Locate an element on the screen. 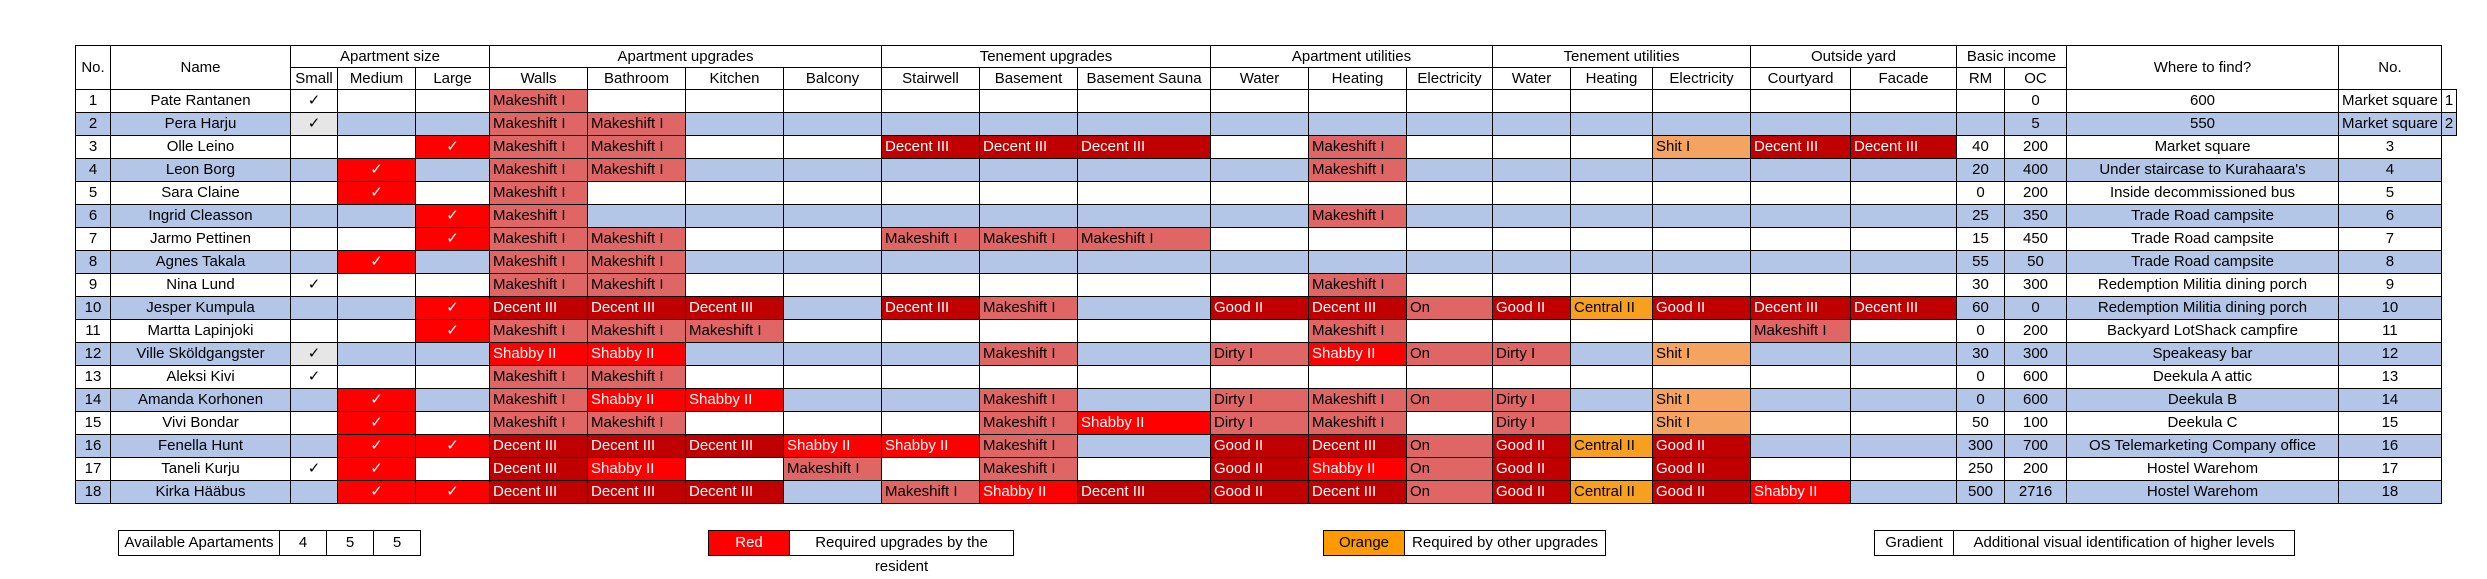 The image size is (2487, 579). row-number-right: 3 is located at coordinates (2390, 147).